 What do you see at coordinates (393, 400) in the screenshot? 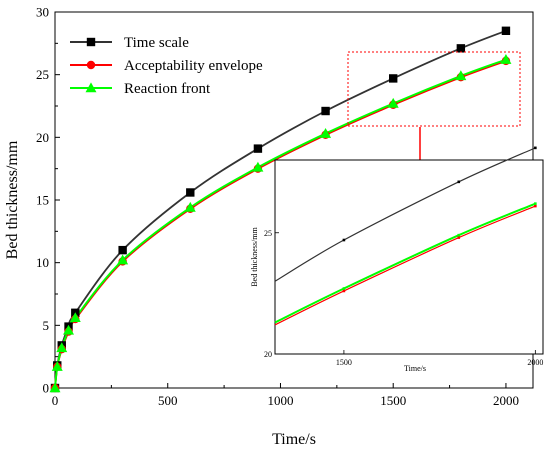
I see `x-tick-label: 1500` at bounding box center [393, 400].